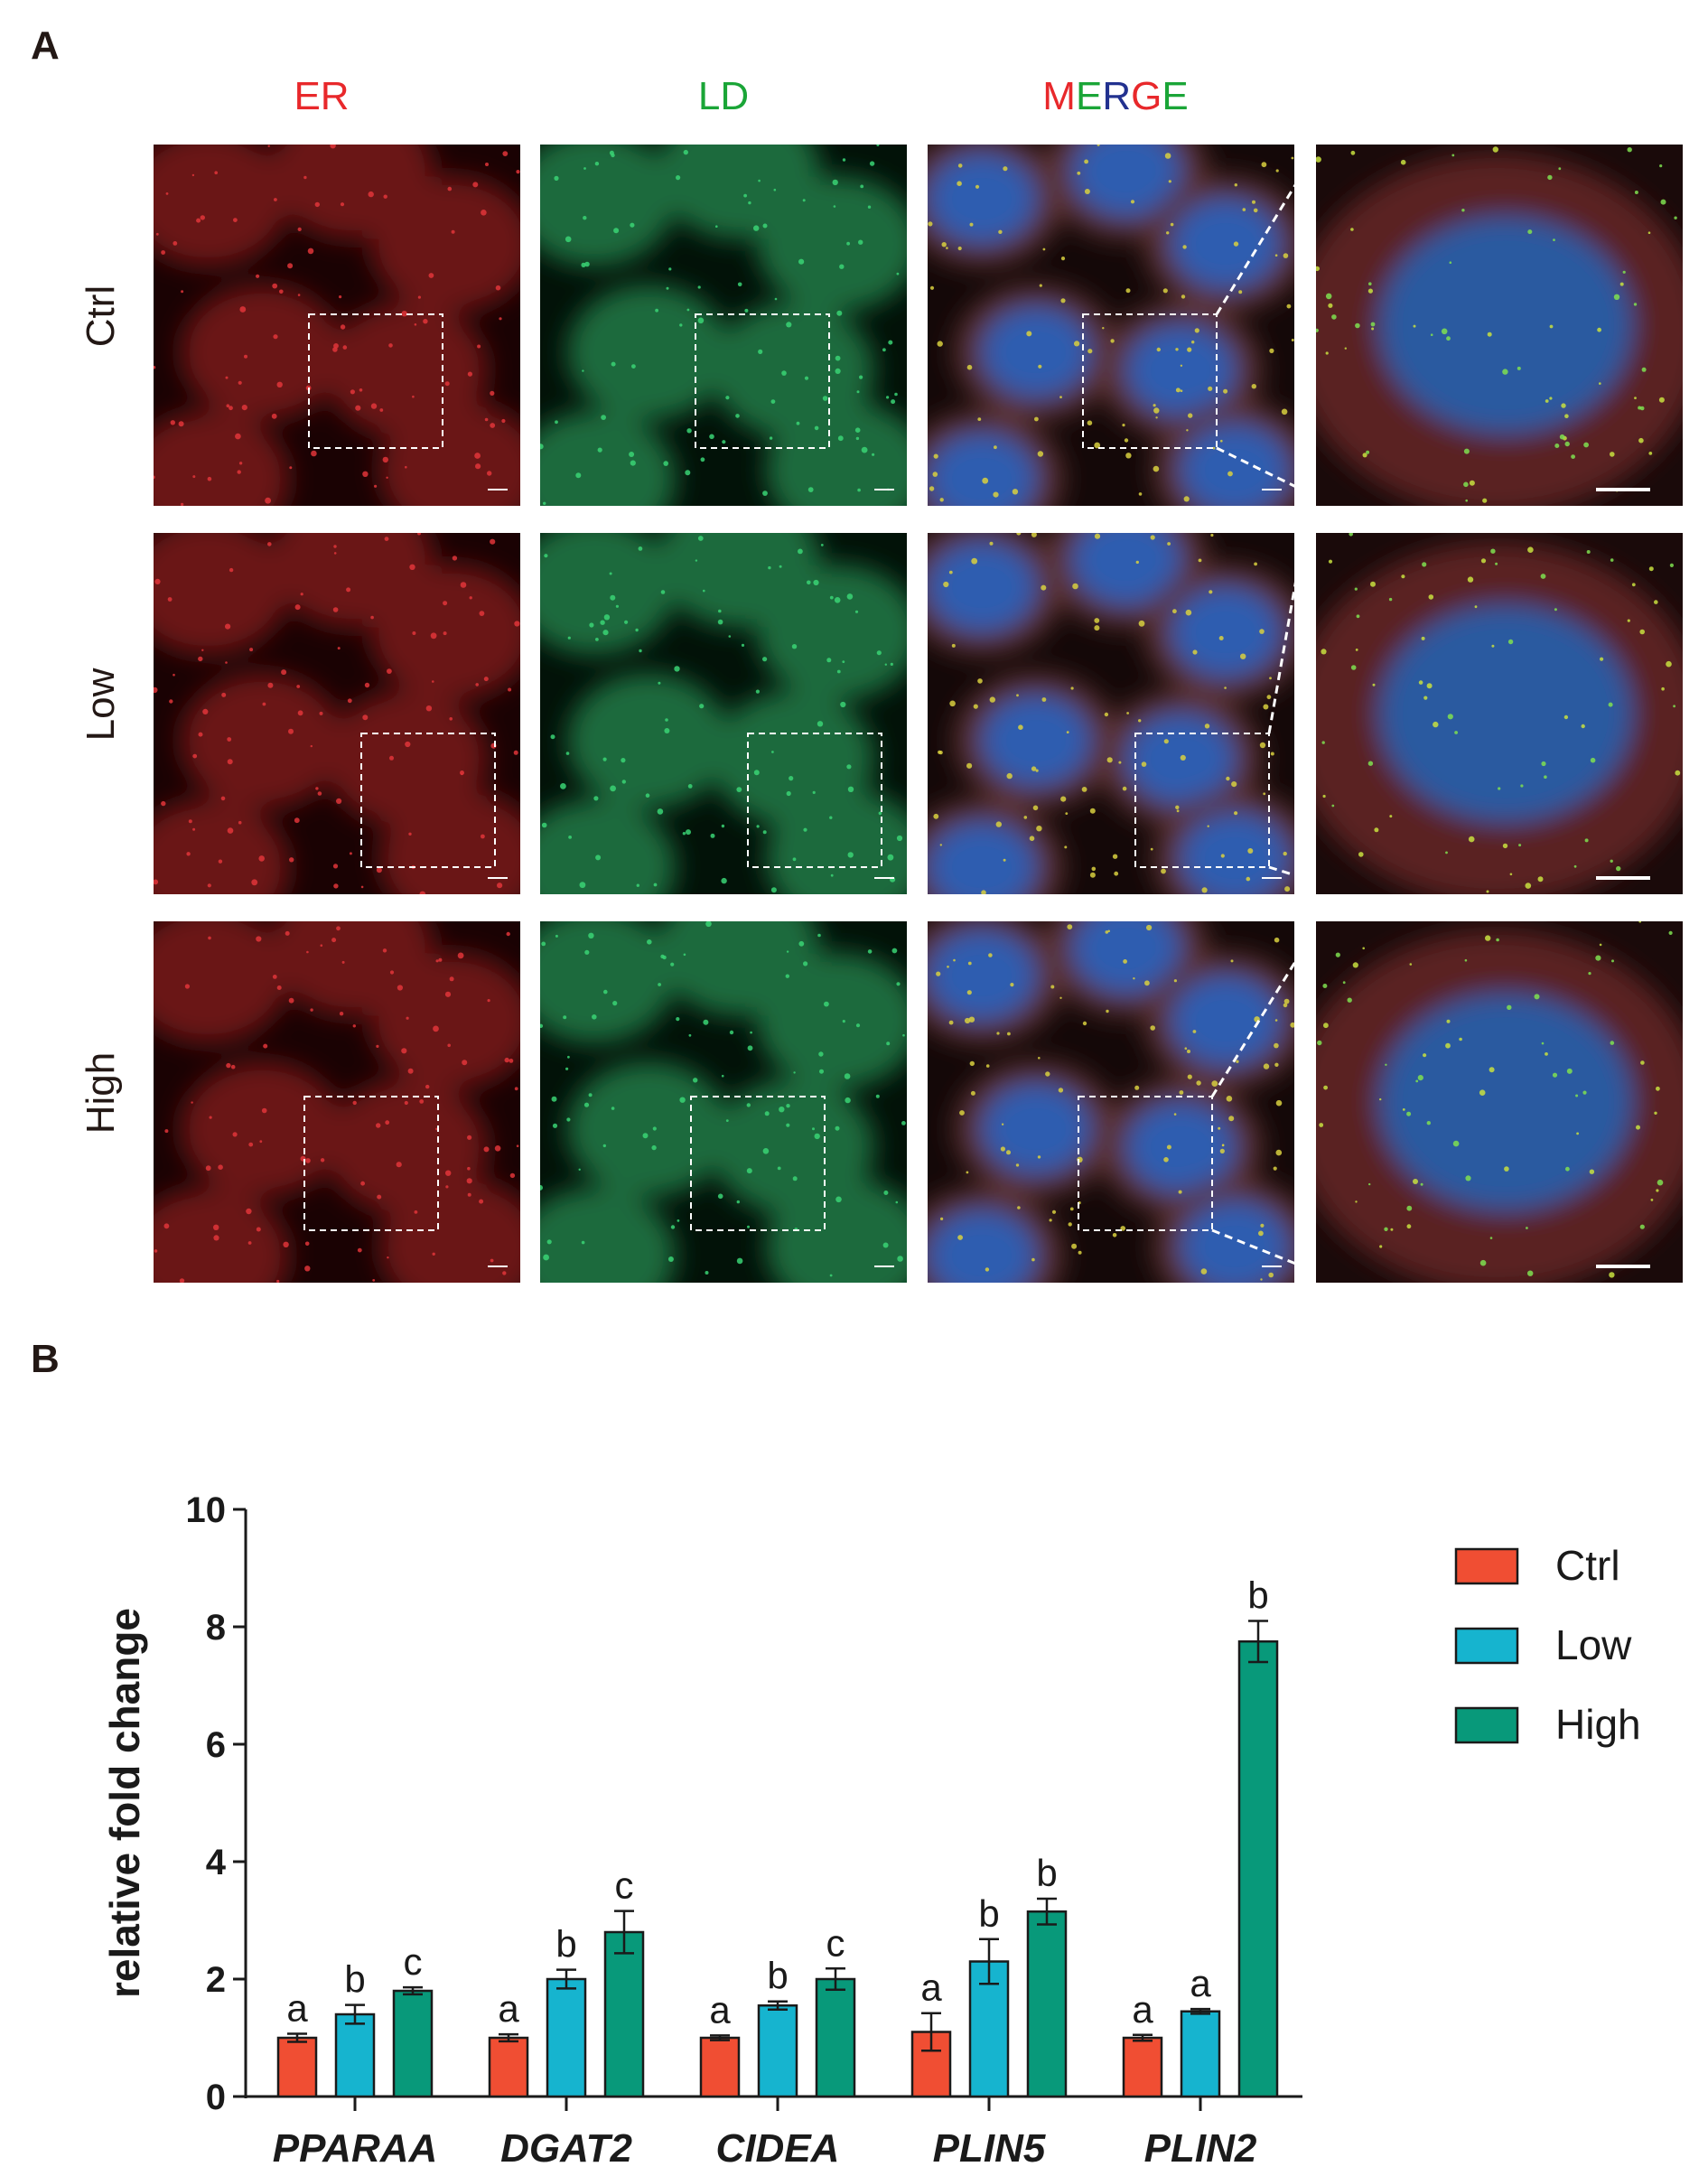 The height and width of the screenshot is (2176, 1708). What do you see at coordinates (216, 1745) in the screenshot?
I see `y-tick-label: 6` at bounding box center [216, 1745].